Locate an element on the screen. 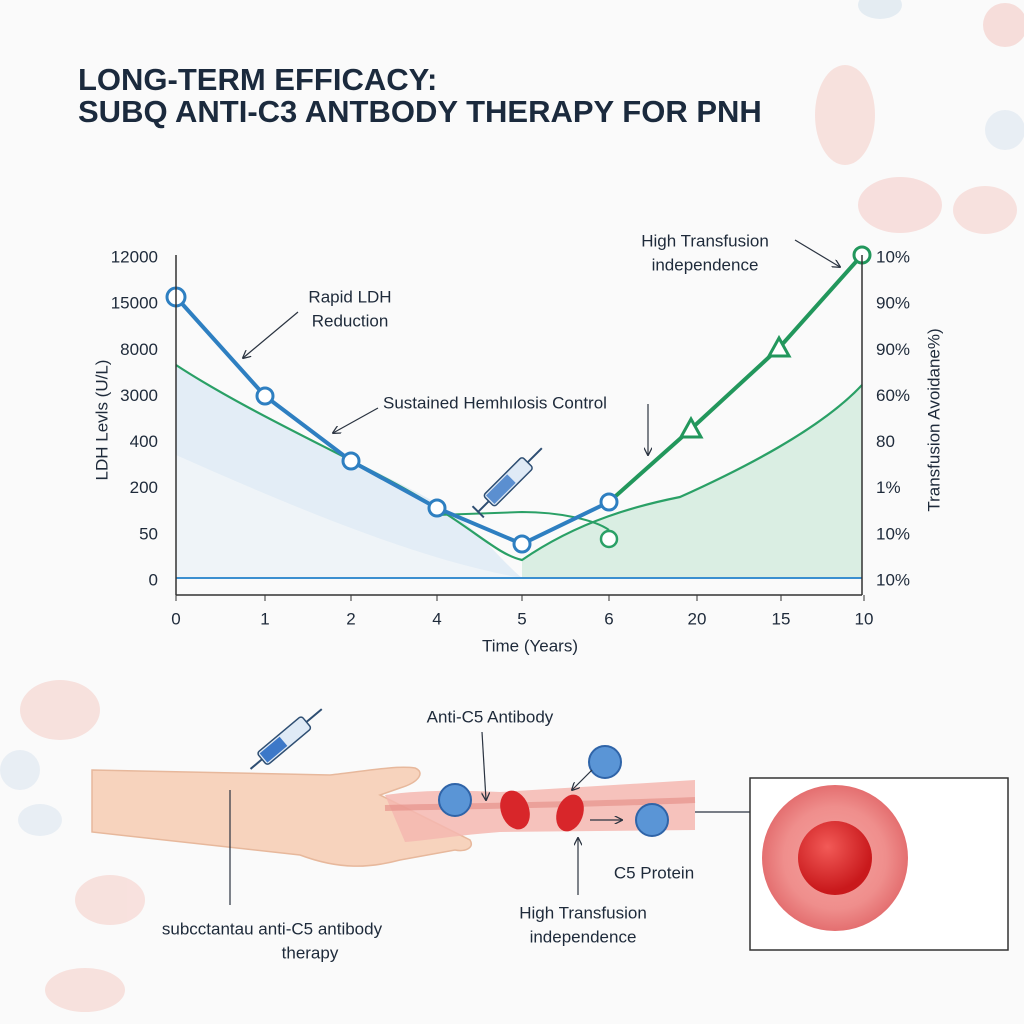 The image size is (1024, 1024). ldh-area-lower is located at coordinates (349, 516).